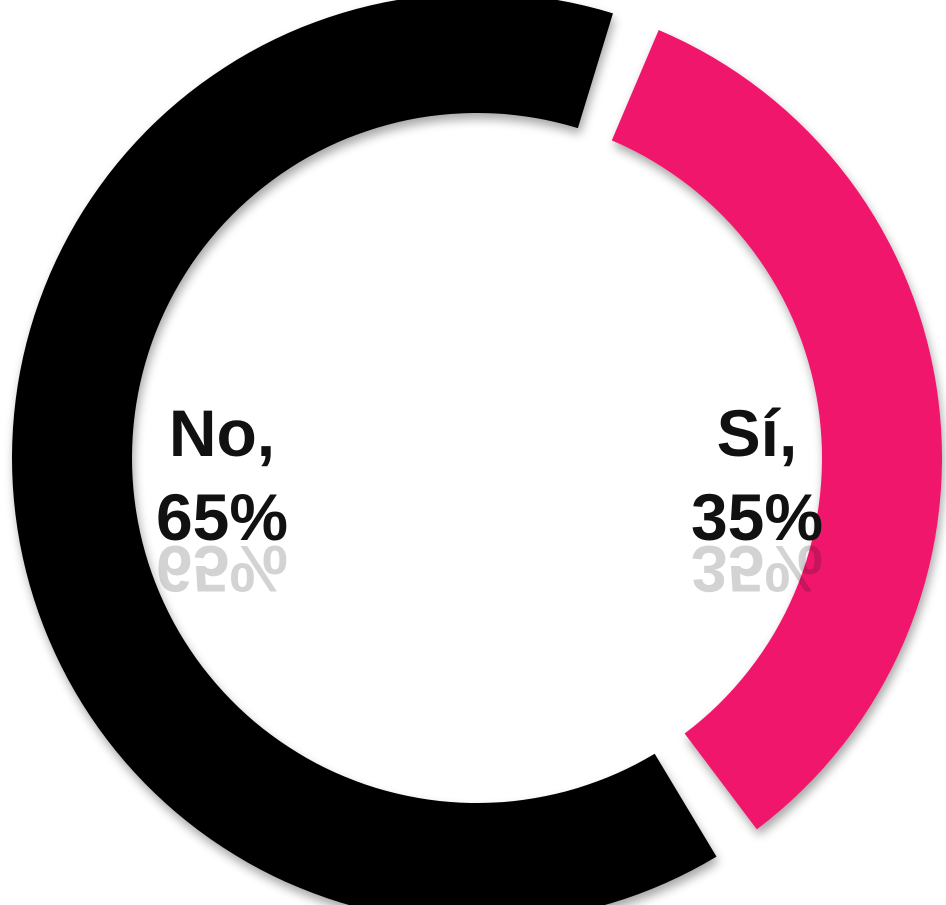 This screenshot has height=905, width=946. Describe the element at coordinates (222, 433) in the screenshot. I see `slice-label-name-no: No,` at that location.